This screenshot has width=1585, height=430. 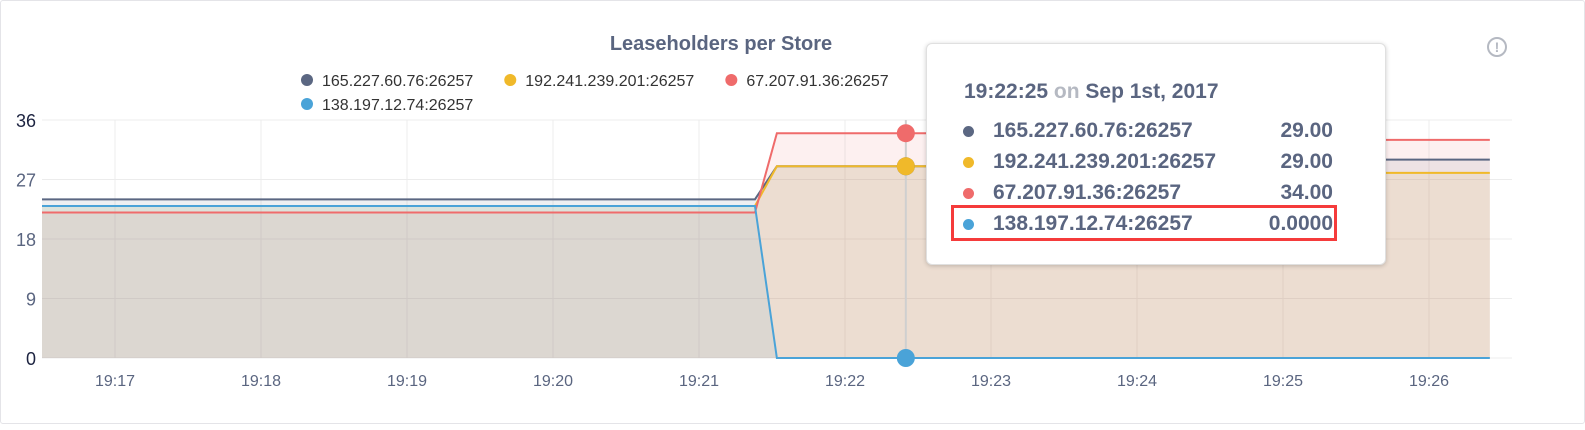 What do you see at coordinates (1093, 223) in the screenshot?
I see `tooltip-series-name: 138.197.12.74:26257` at bounding box center [1093, 223].